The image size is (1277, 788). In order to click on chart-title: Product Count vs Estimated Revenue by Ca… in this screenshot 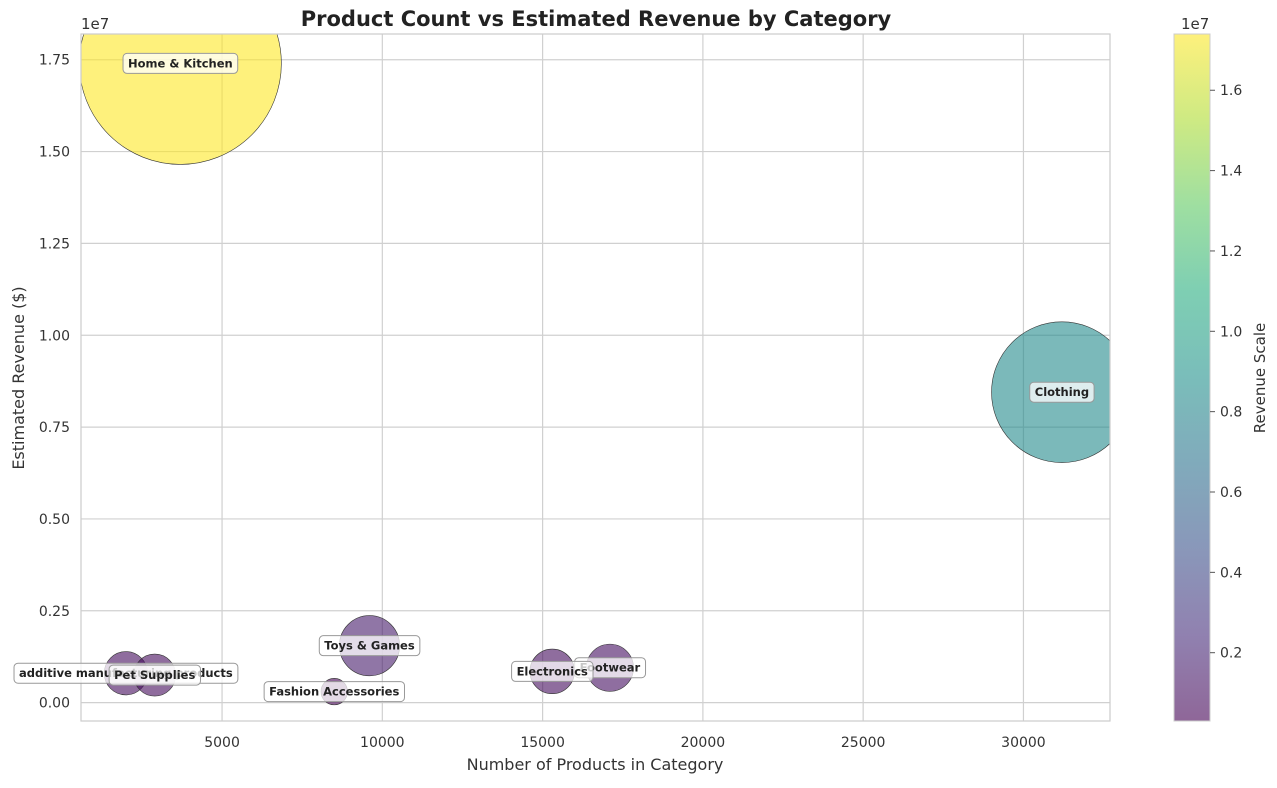, I will do `click(596, 19)`.